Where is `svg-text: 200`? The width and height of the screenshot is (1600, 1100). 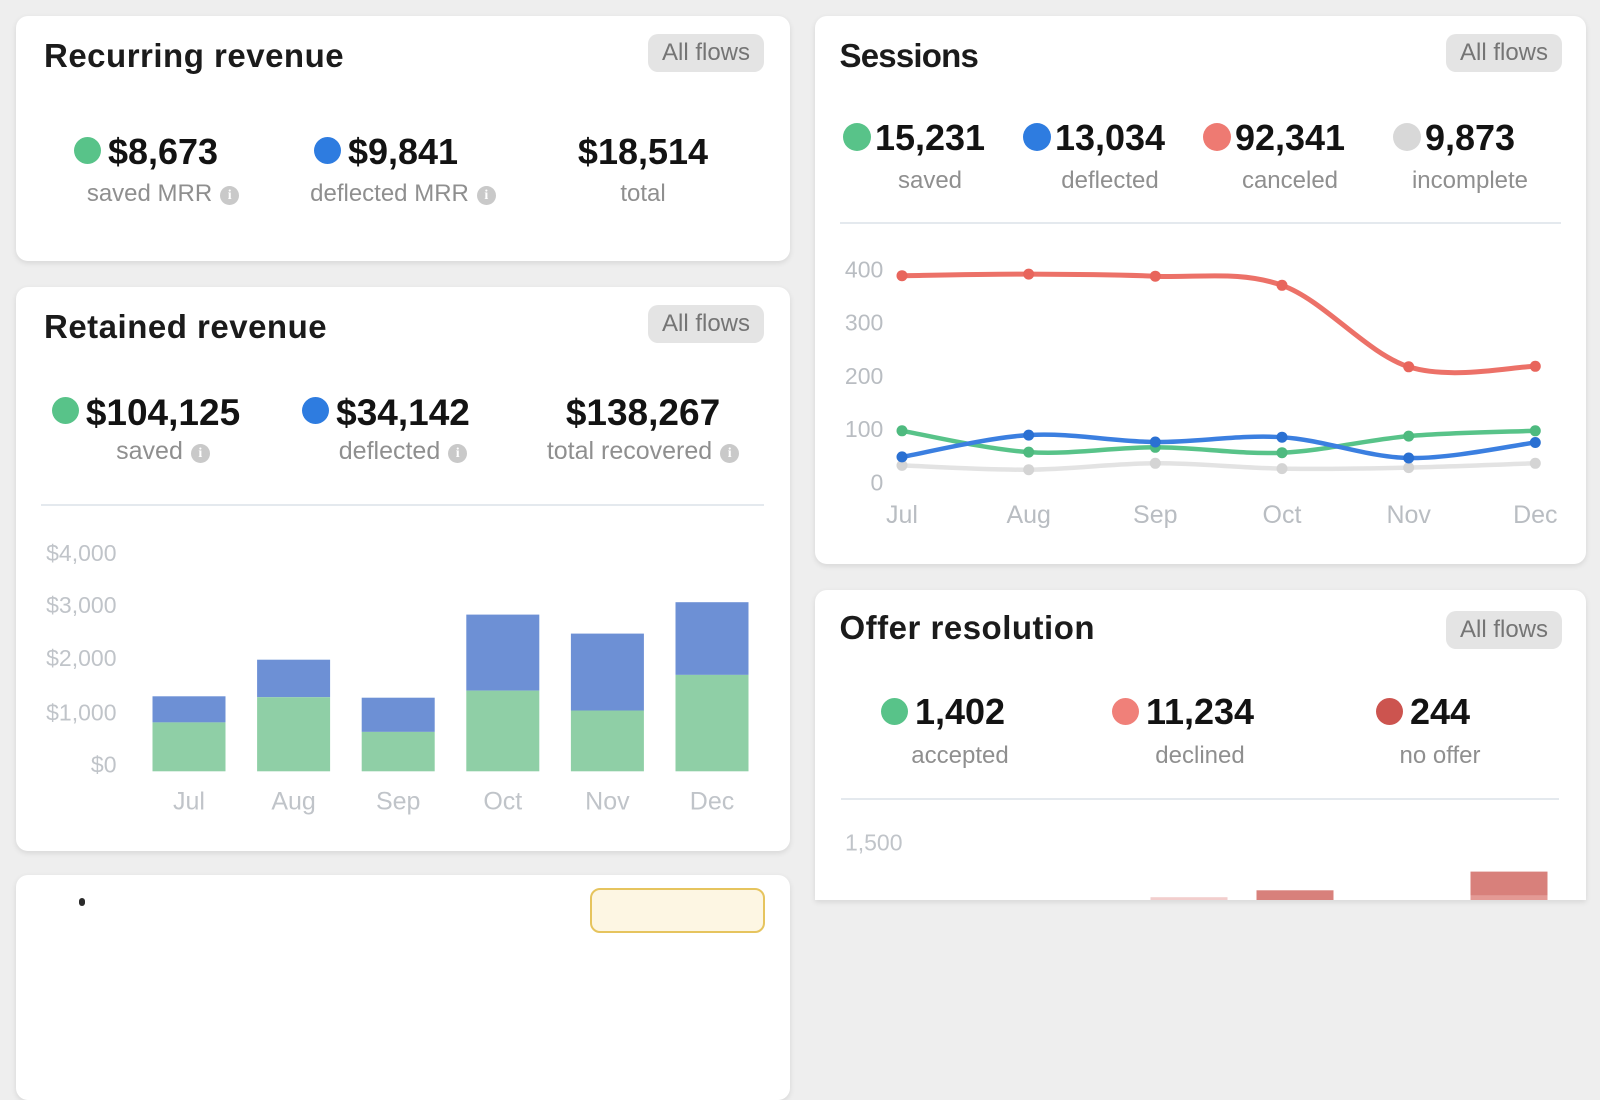
svg-text: 200 is located at coordinates (864, 376).